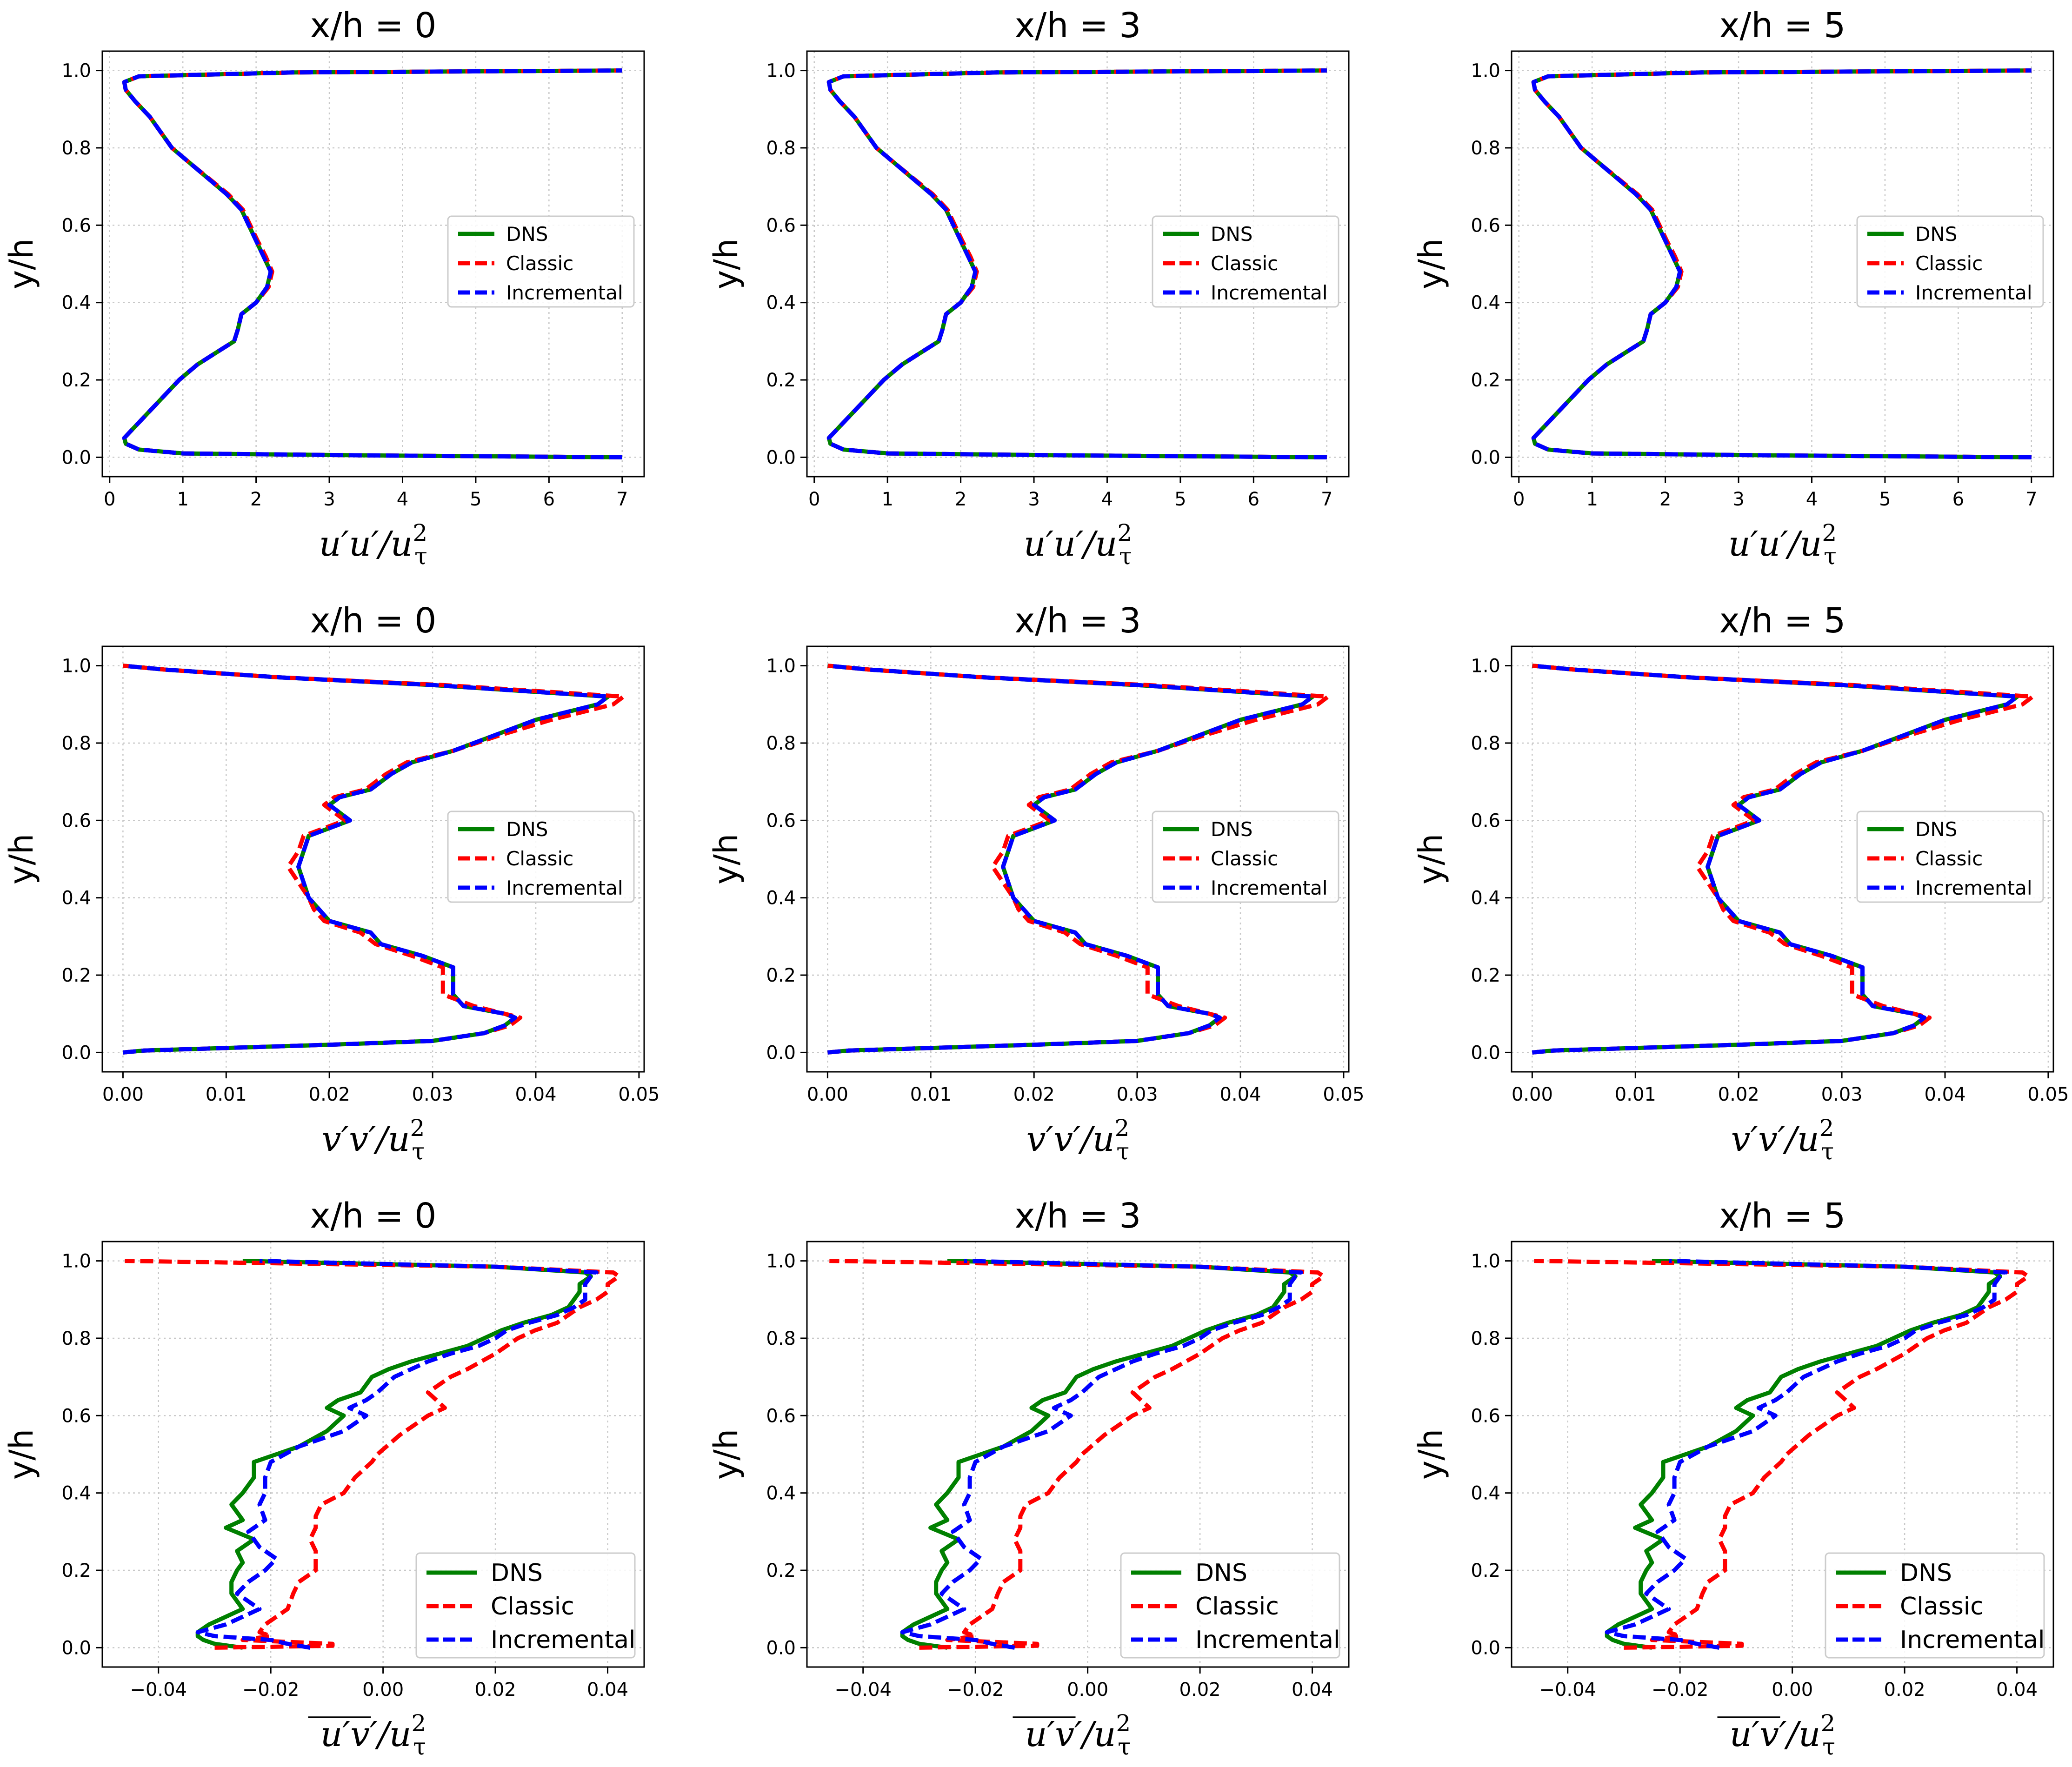 This screenshot has height=1767, width=2072. What do you see at coordinates (1782, 621) in the screenshot?
I see `chart-title: x/h = 5` at bounding box center [1782, 621].